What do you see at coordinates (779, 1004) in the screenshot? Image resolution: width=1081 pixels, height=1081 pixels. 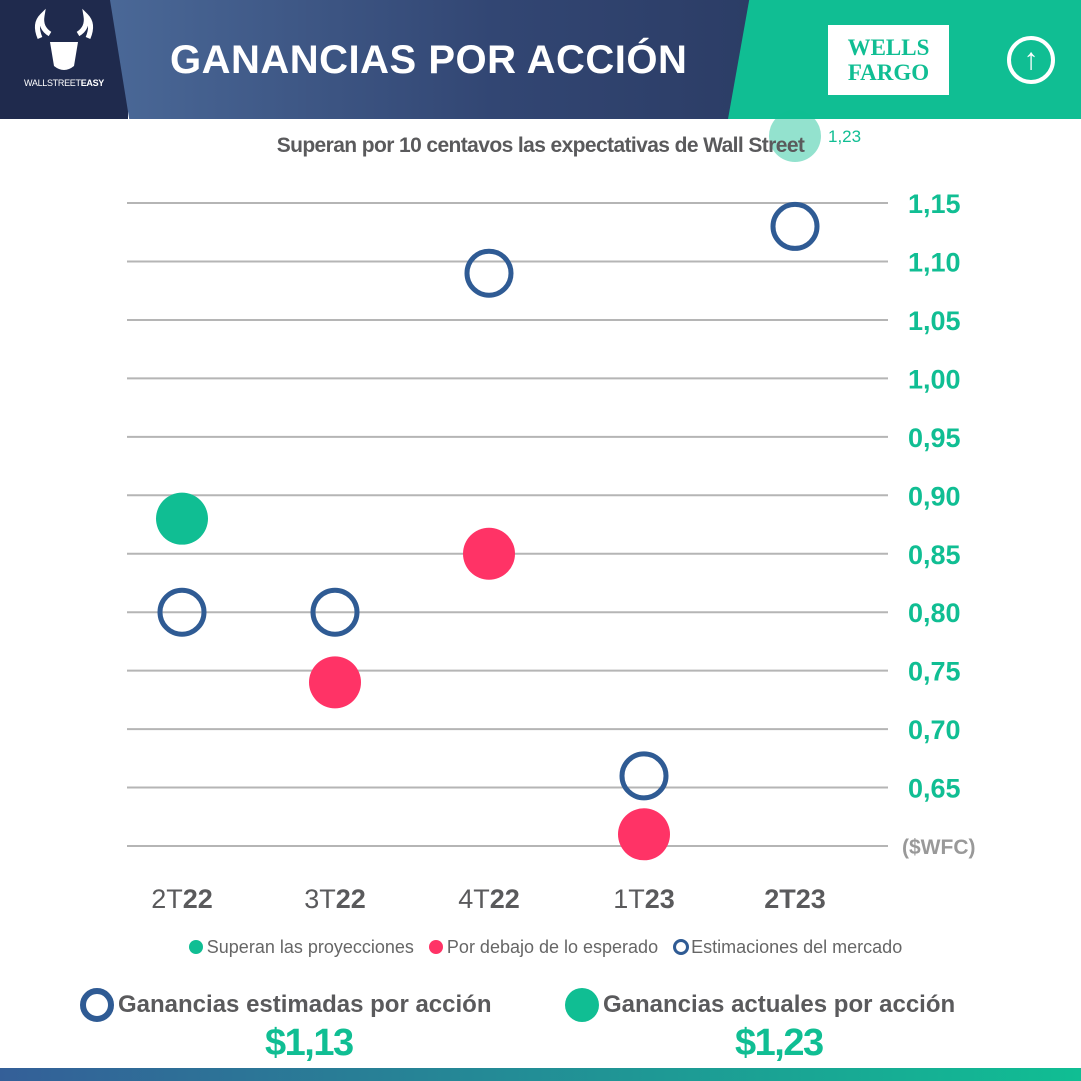 I see `actual-label: Ganancias actuales por acción` at bounding box center [779, 1004].